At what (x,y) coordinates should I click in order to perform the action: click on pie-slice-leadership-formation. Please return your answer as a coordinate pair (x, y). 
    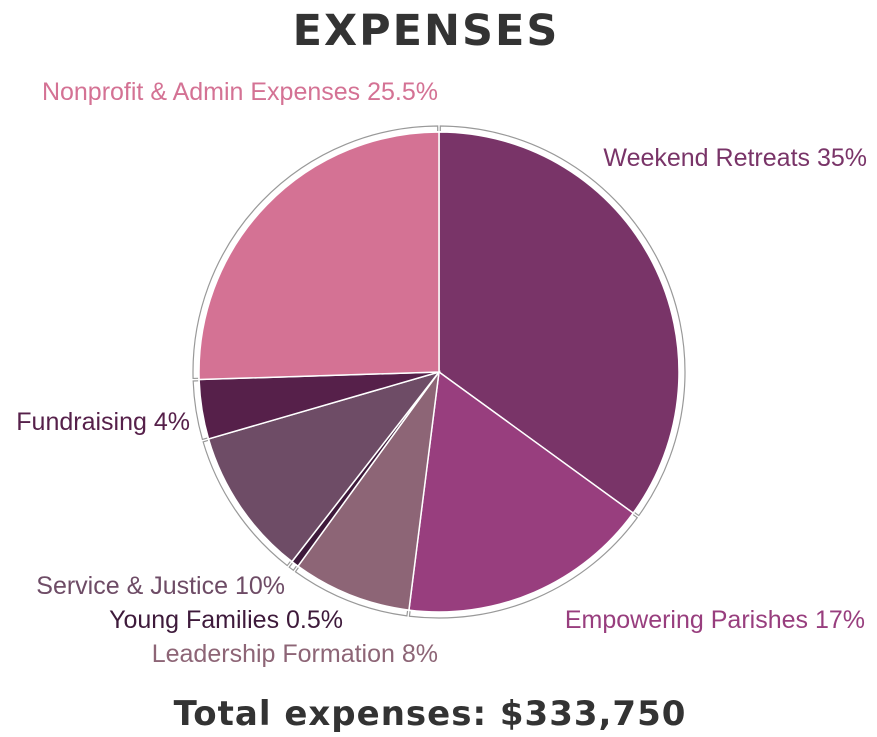
    Looking at the image, I should click on (368, 491).